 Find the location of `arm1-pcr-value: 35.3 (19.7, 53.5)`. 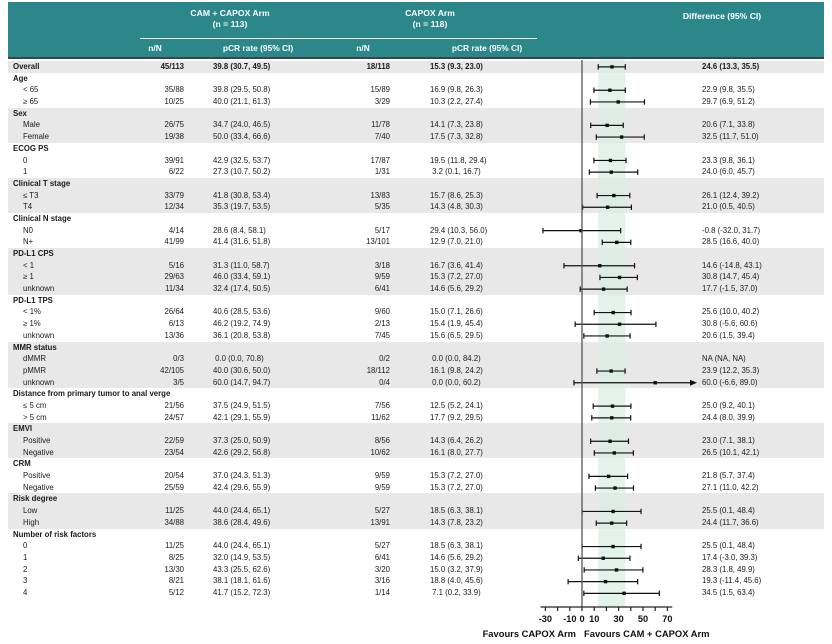

arm1-pcr-value: 35.3 (19.7, 53.5) is located at coordinates (242, 207).